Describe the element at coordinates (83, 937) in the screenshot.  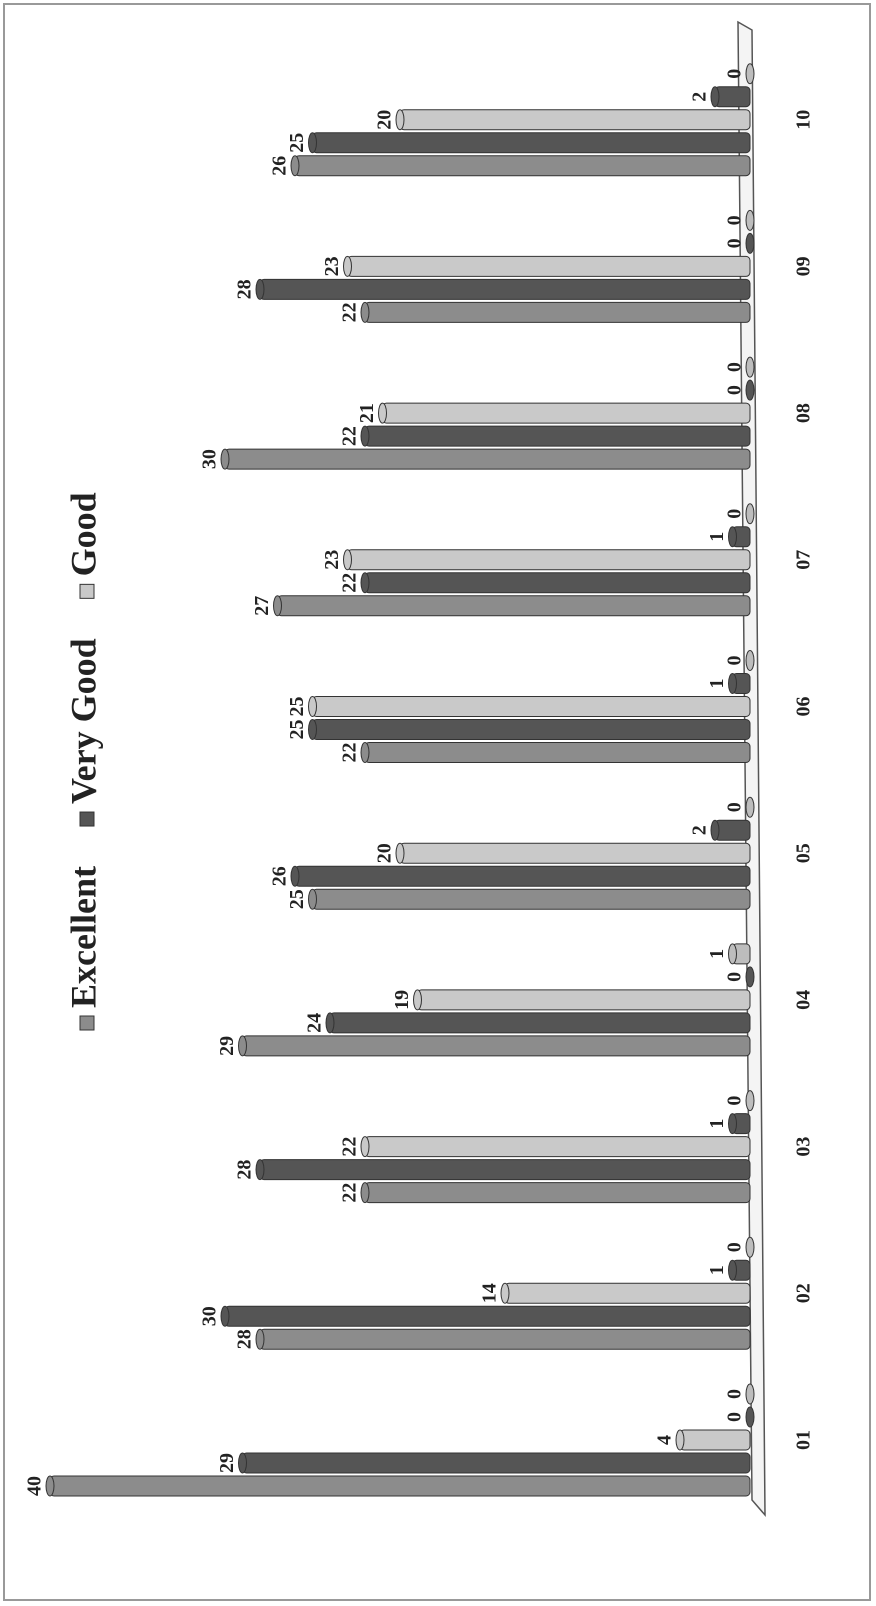
I see `legend-label: Excellent` at that location.